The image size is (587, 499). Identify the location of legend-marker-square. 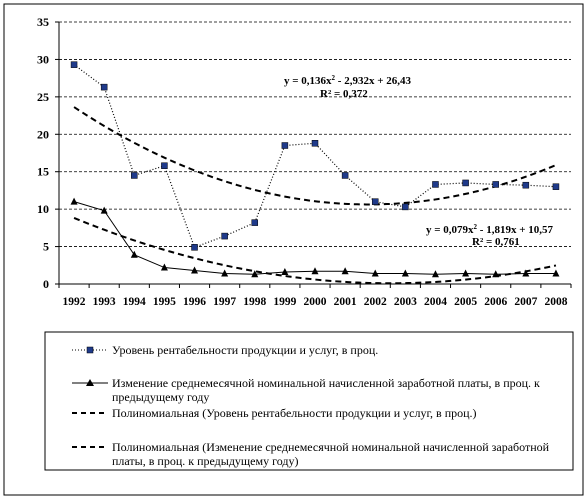
(90, 350).